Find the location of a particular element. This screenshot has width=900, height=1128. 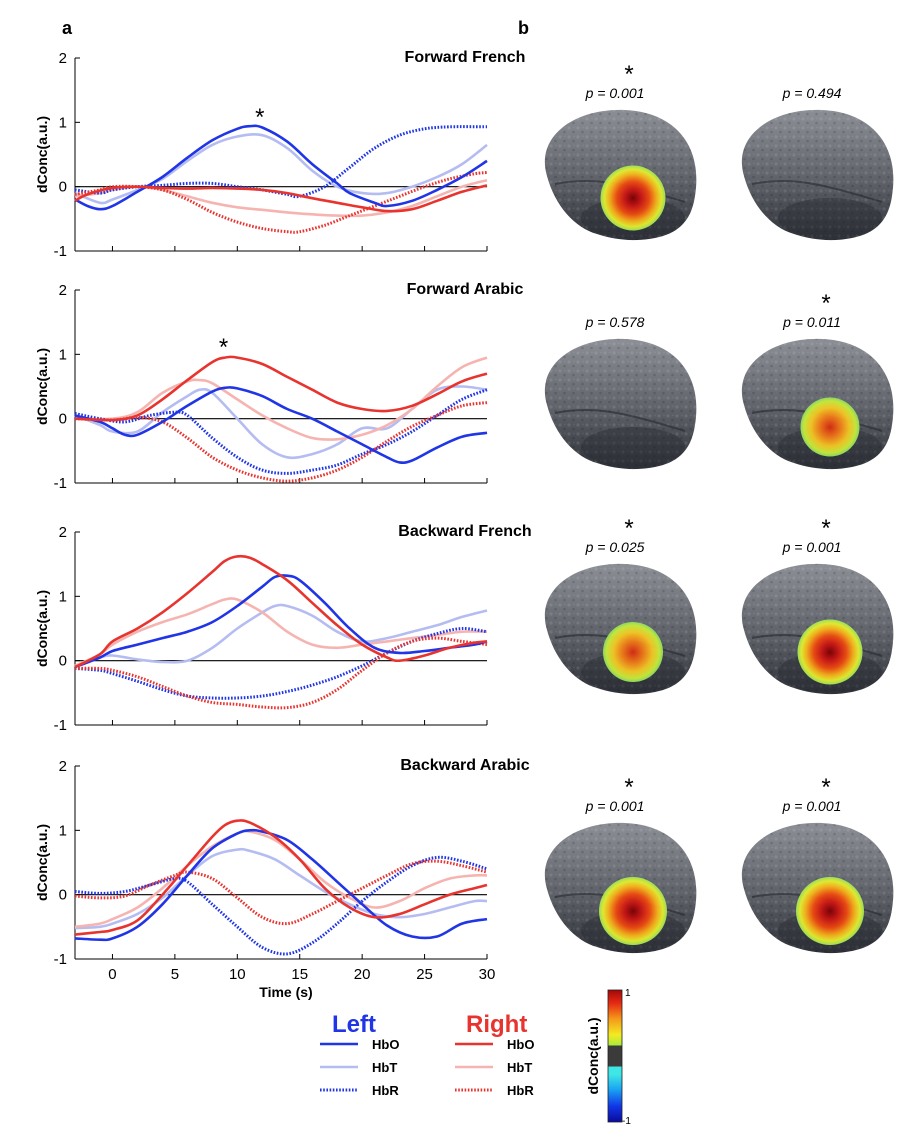

p-value-label: p = 0.025 is located at coordinates (615, 547).